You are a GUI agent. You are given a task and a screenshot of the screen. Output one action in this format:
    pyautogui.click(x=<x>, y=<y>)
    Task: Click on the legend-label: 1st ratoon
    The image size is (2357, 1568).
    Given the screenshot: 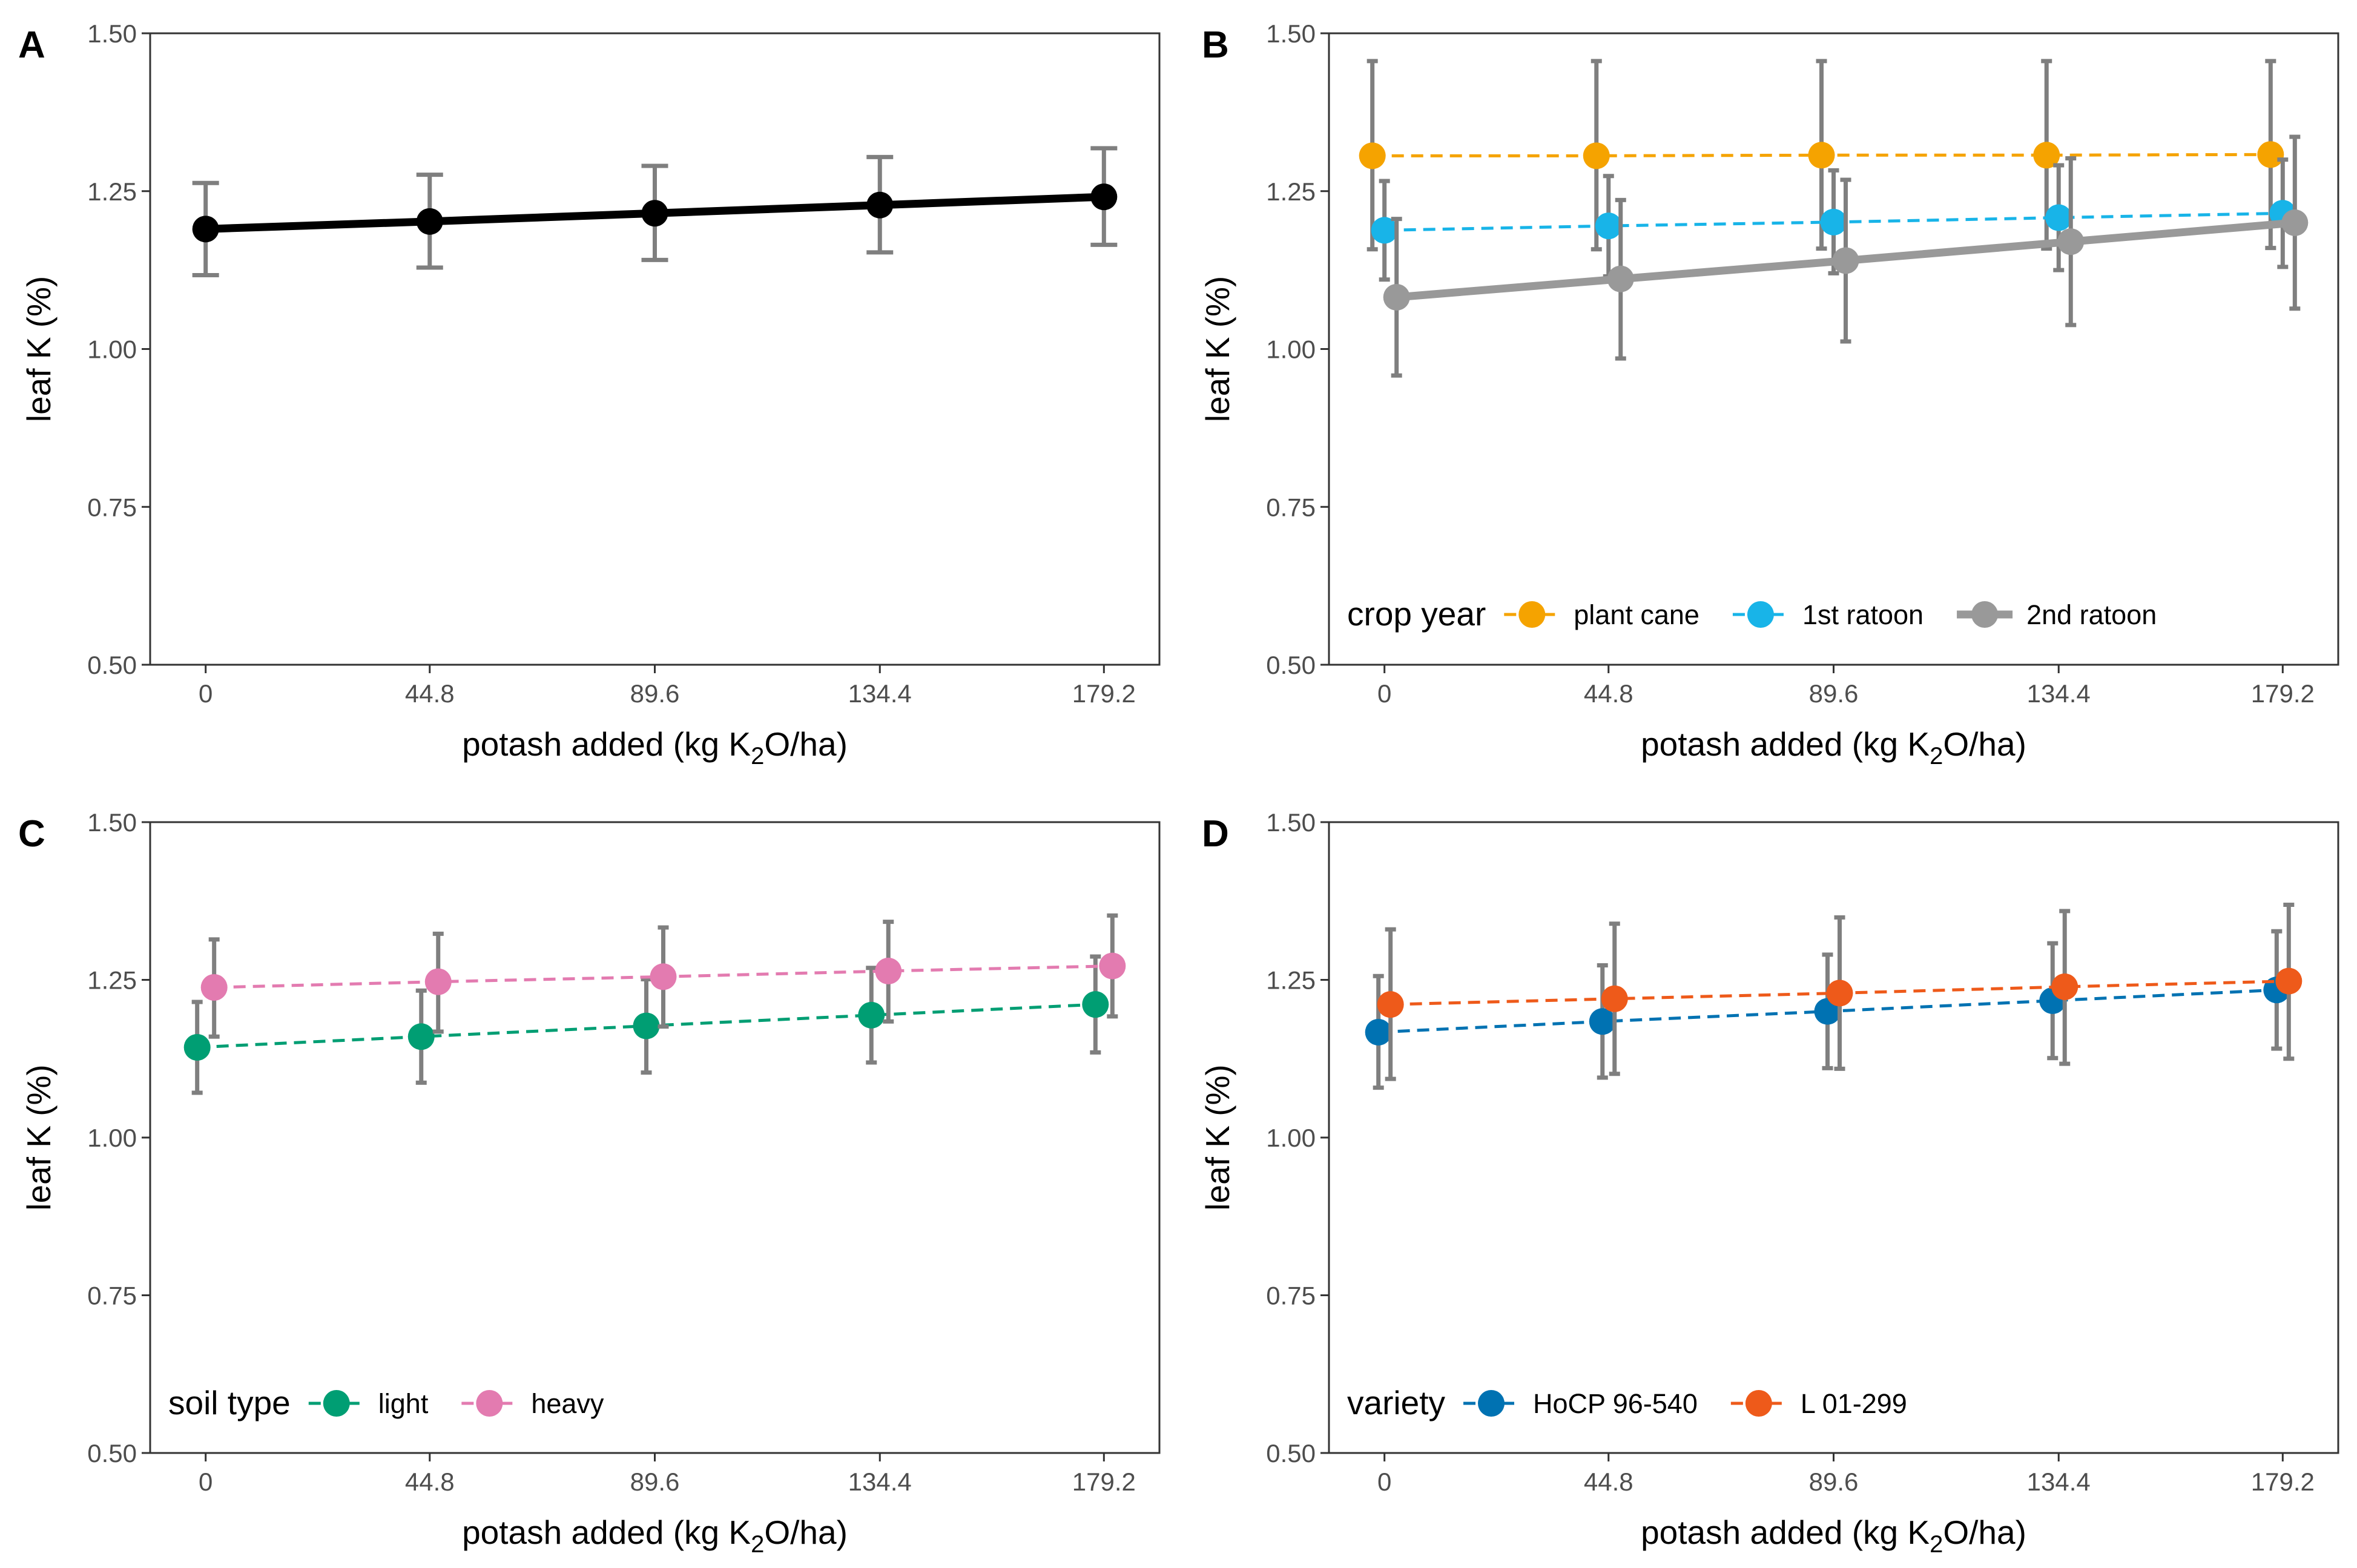 What is the action you would take?
    pyautogui.click(x=1863, y=614)
    